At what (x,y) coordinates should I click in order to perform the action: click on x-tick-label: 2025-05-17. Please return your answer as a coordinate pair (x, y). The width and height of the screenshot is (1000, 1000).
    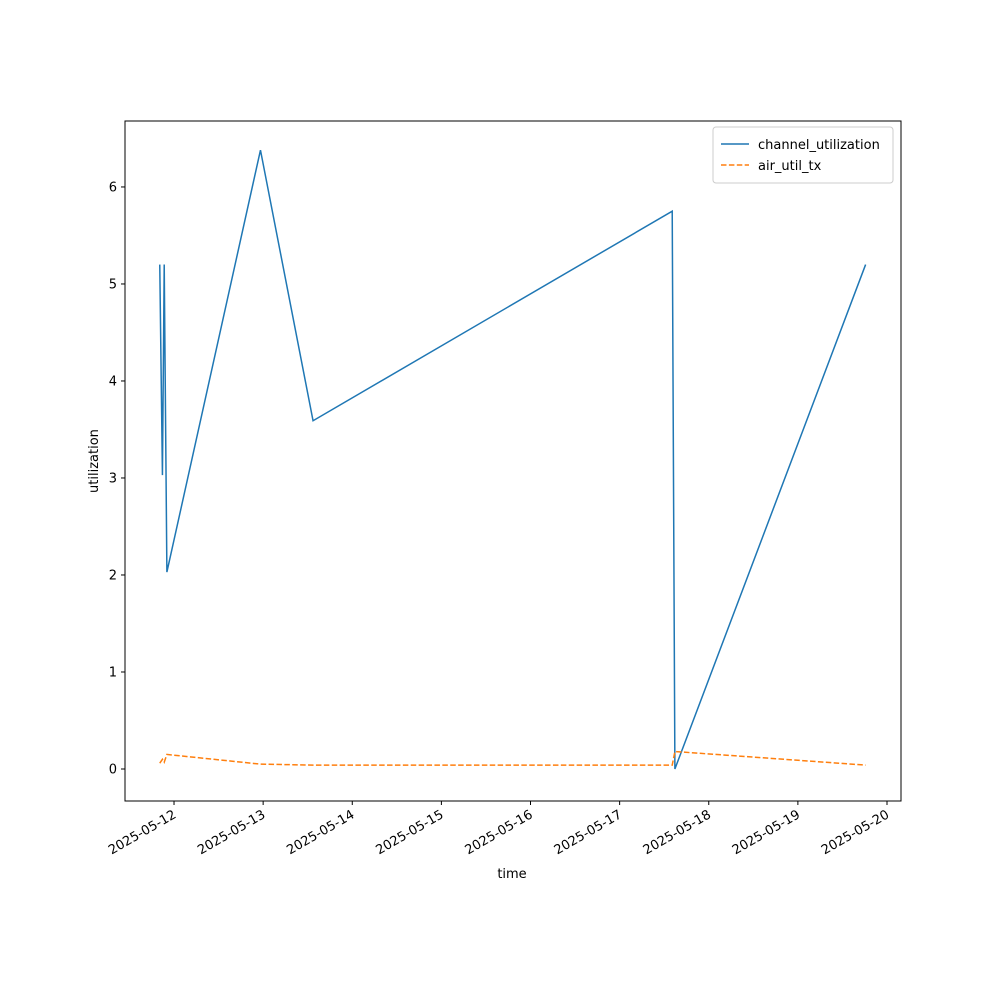
    Looking at the image, I should click on (588, 832).